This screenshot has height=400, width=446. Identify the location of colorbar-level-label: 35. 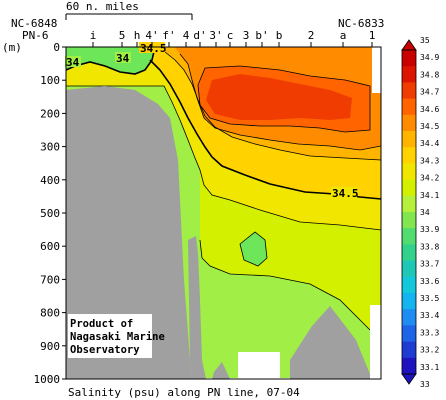
(425, 40).